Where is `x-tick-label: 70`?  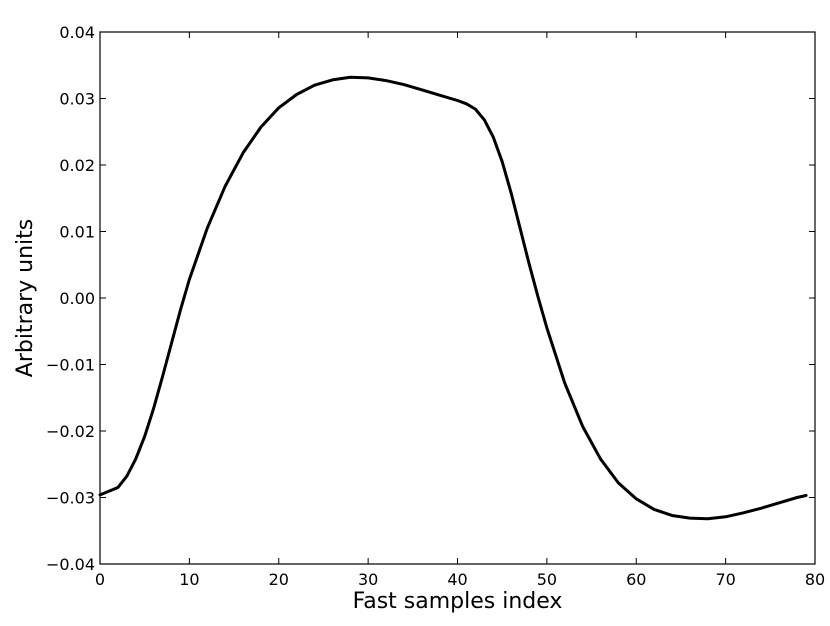
x-tick-label: 70 is located at coordinates (725, 579).